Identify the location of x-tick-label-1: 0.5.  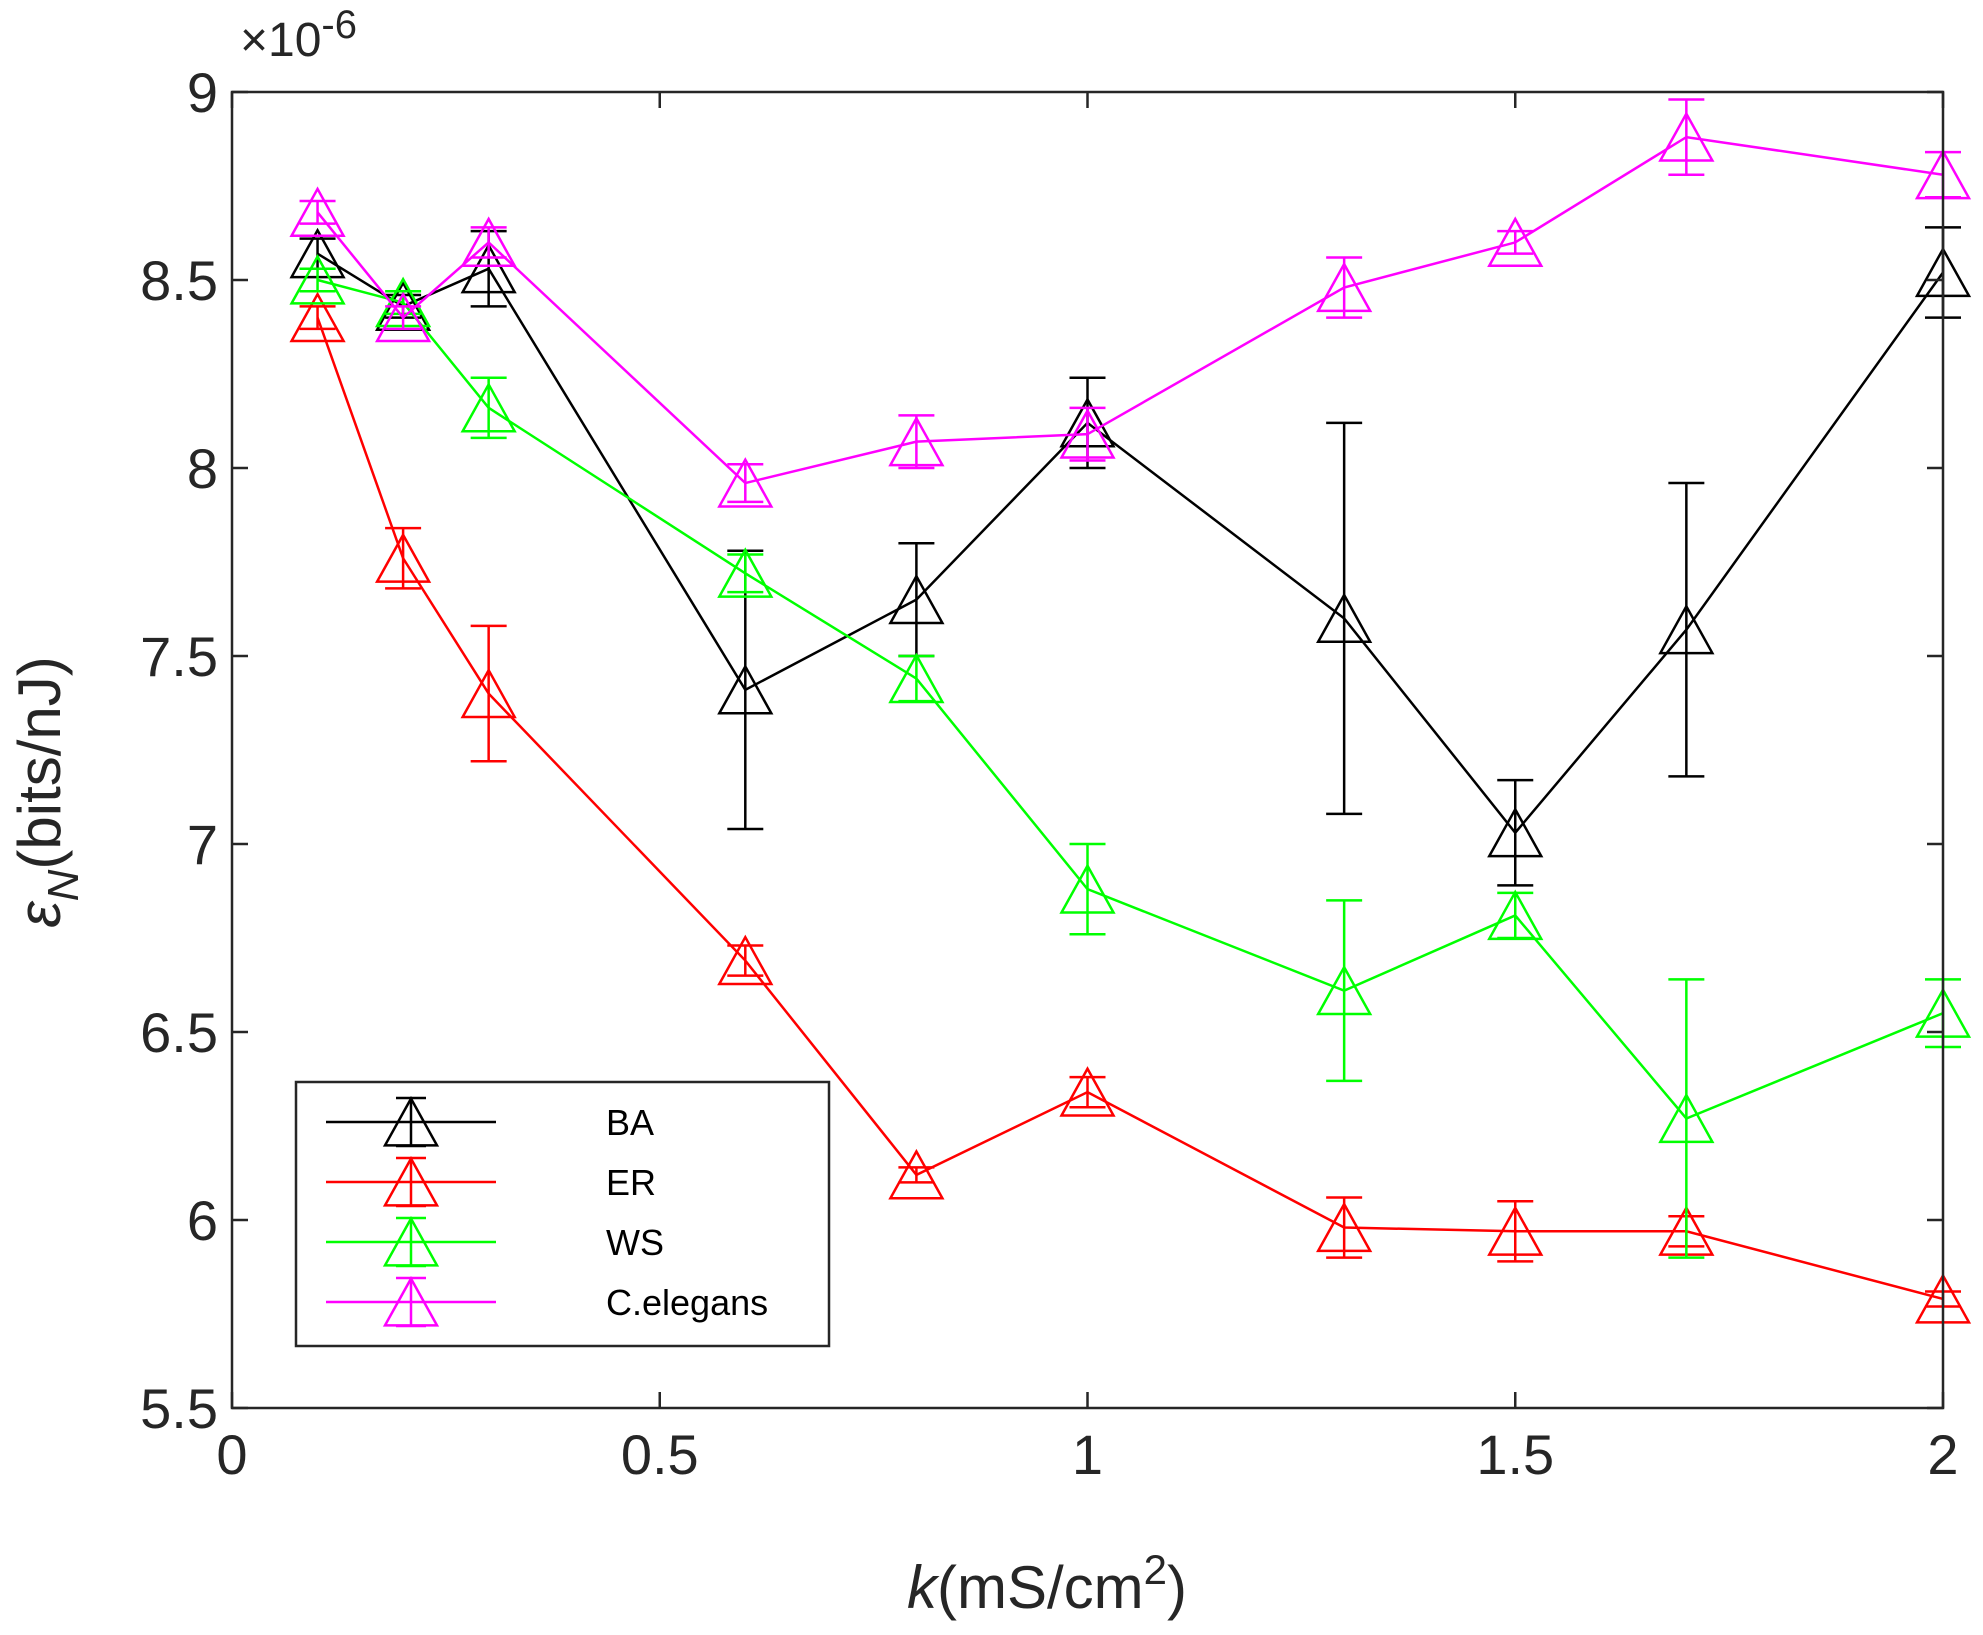
(660, 1454).